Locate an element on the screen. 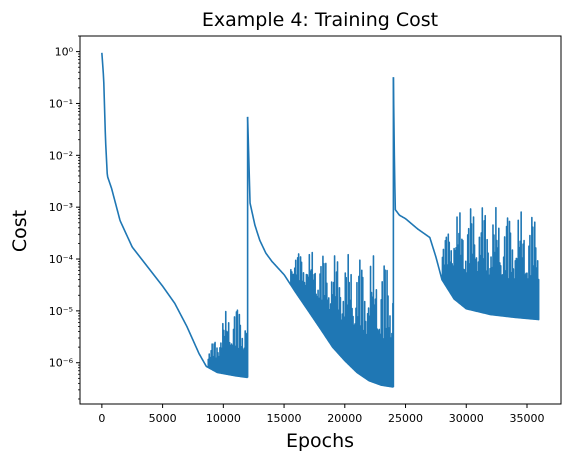 The image size is (584, 463). x-tick-label: 5000 is located at coordinates (163, 418).